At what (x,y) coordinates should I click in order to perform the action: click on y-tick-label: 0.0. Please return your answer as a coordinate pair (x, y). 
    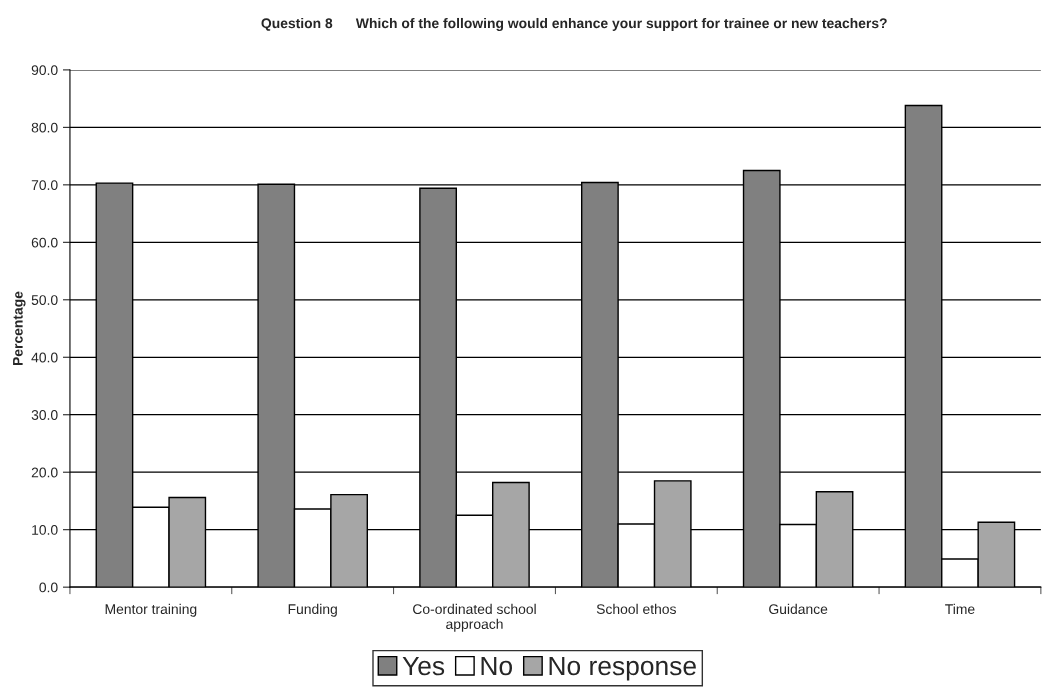
    Looking at the image, I should click on (48, 587).